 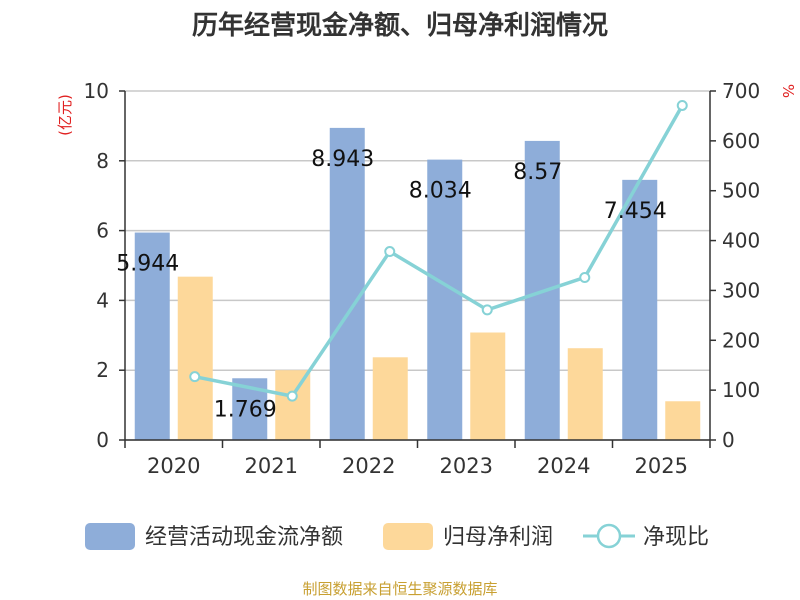 I want to click on y-right-tick-label: 200, so click(x=741, y=340).